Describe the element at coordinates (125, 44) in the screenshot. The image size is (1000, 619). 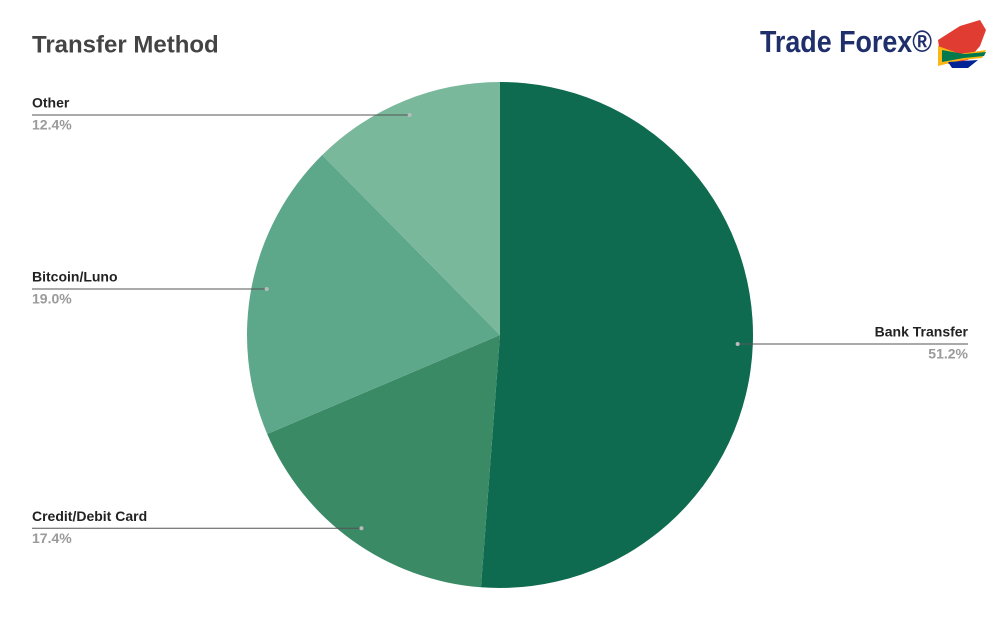
I see `chart-title: Transfer Method` at that location.